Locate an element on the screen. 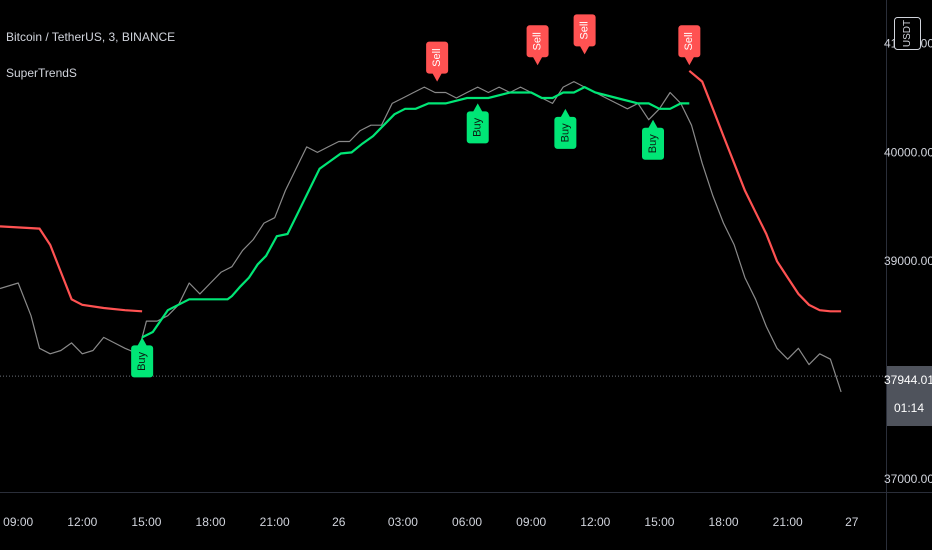 This screenshot has height=550, width=932. bar-countdown: 01:14 is located at coordinates (909, 408).